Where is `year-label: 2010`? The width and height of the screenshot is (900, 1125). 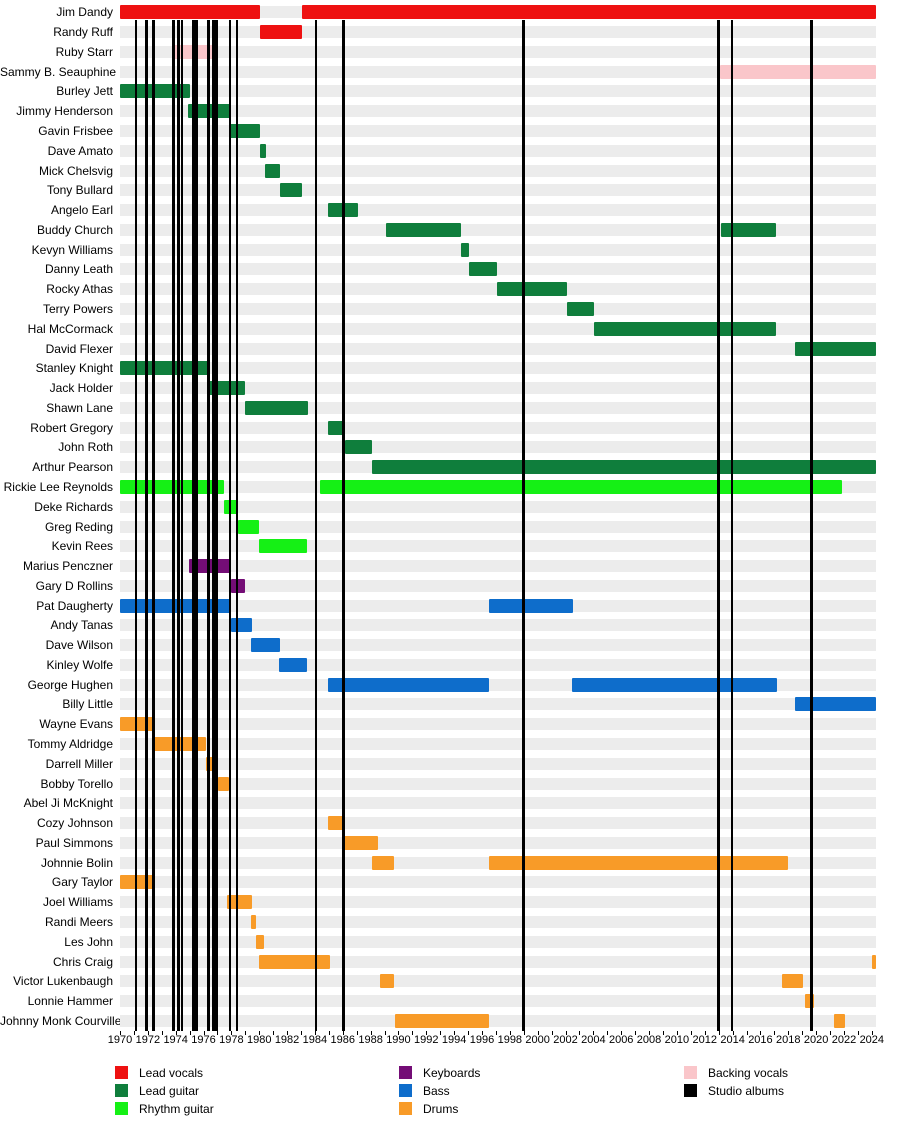 year-label: 2010 is located at coordinates (677, 1040).